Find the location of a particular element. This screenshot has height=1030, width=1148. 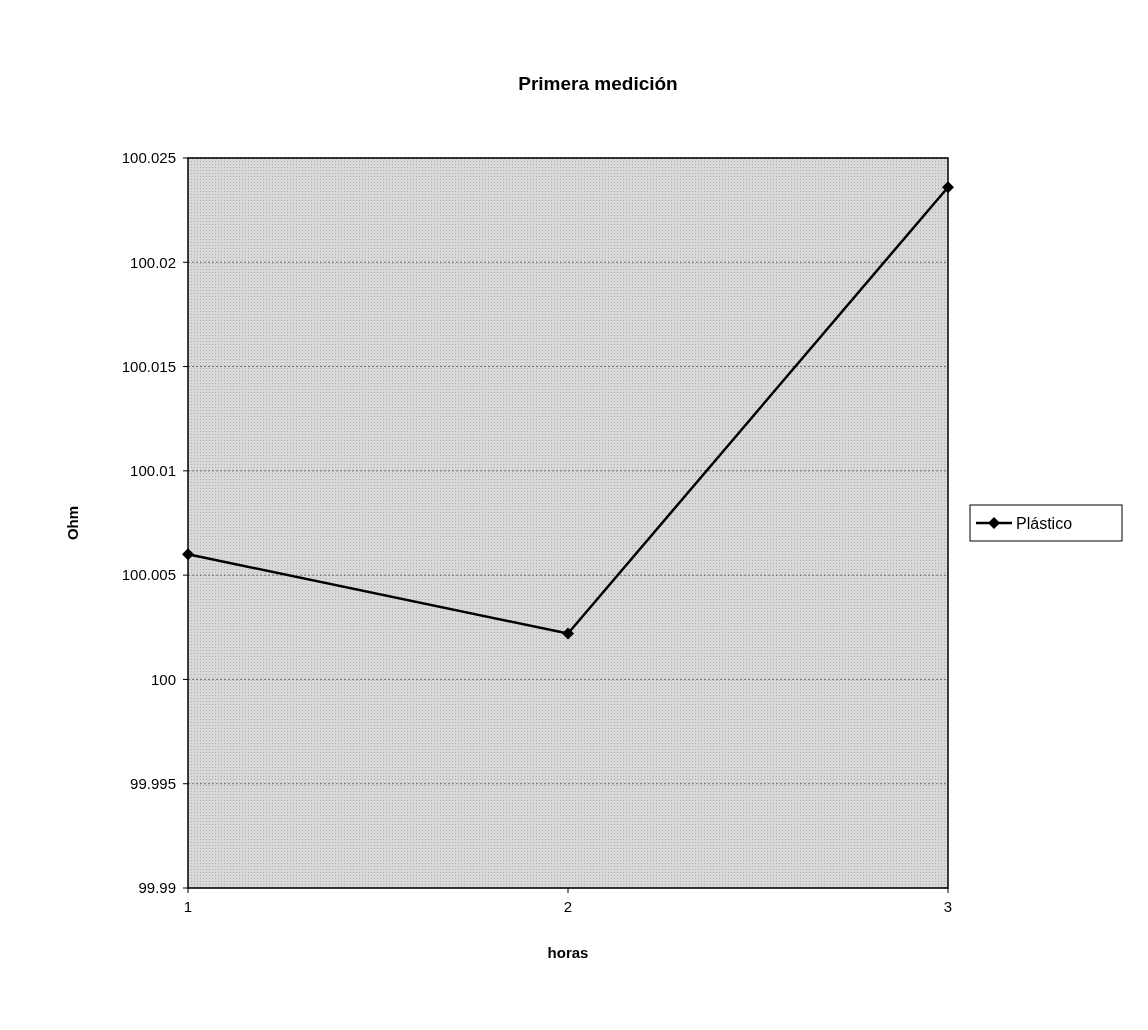

legend-label: Plástico is located at coordinates (1044, 523).